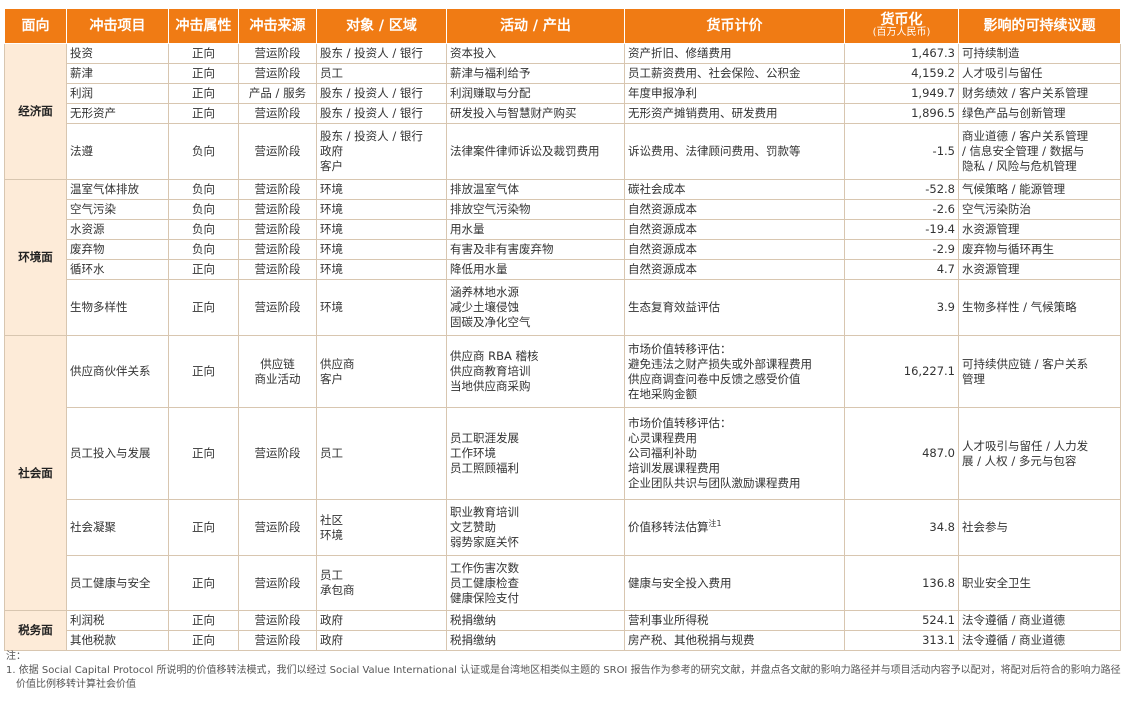 Image resolution: width=1125 pixels, height=708 pixels. What do you see at coordinates (484, 307) in the screenshot?
I see `cell-line: 减少土壤侵蚀` at bounding box center [484, 307].